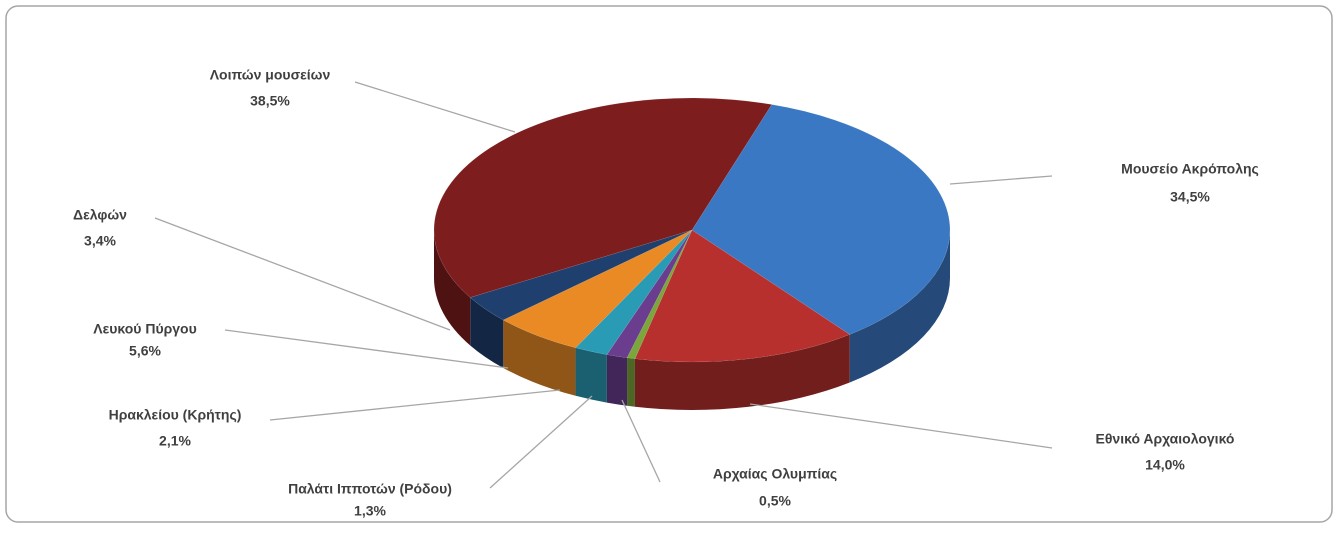  I want to click on slice-value-label: 2,1%, so click(175, 441).